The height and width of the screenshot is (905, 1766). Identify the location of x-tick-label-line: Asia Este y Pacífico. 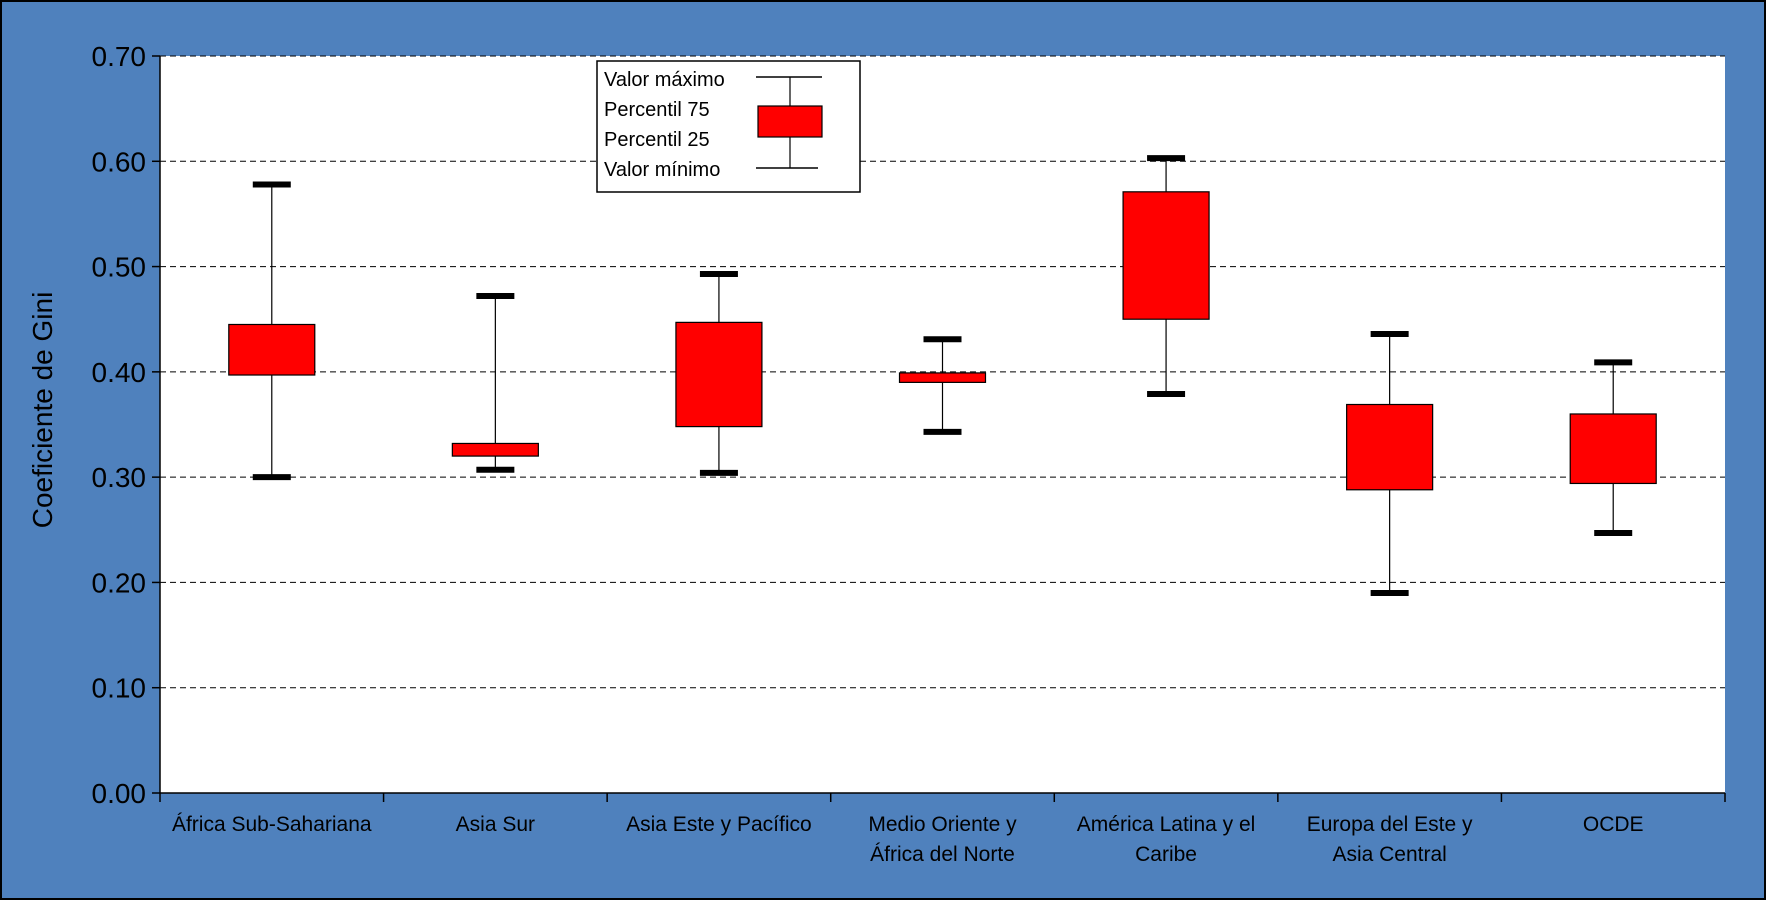
(719, 824).